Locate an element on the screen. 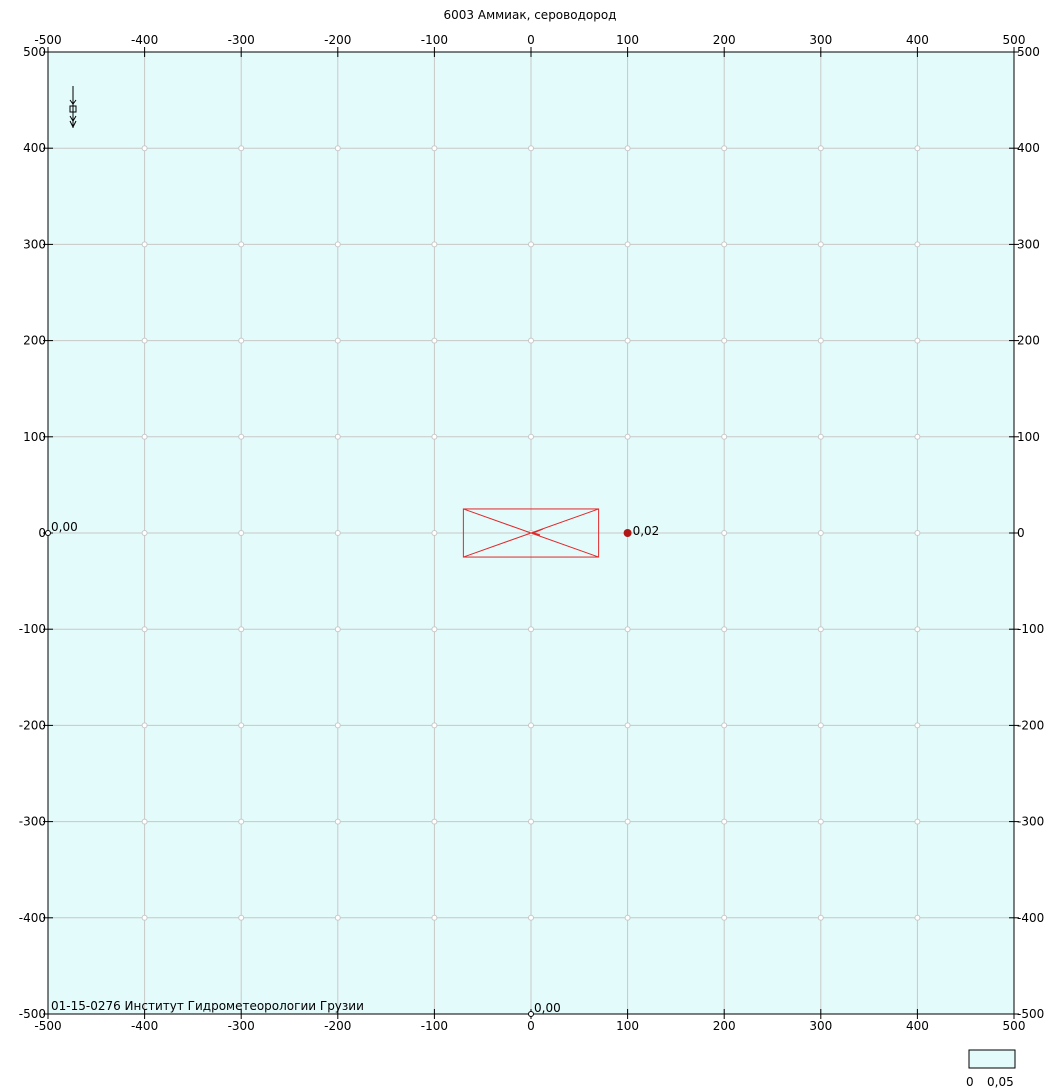  x-ticks-bottom: -500 -400 -300 -200 -100 0 100 200 300 400 500 is located at coordinates (529, 1021).